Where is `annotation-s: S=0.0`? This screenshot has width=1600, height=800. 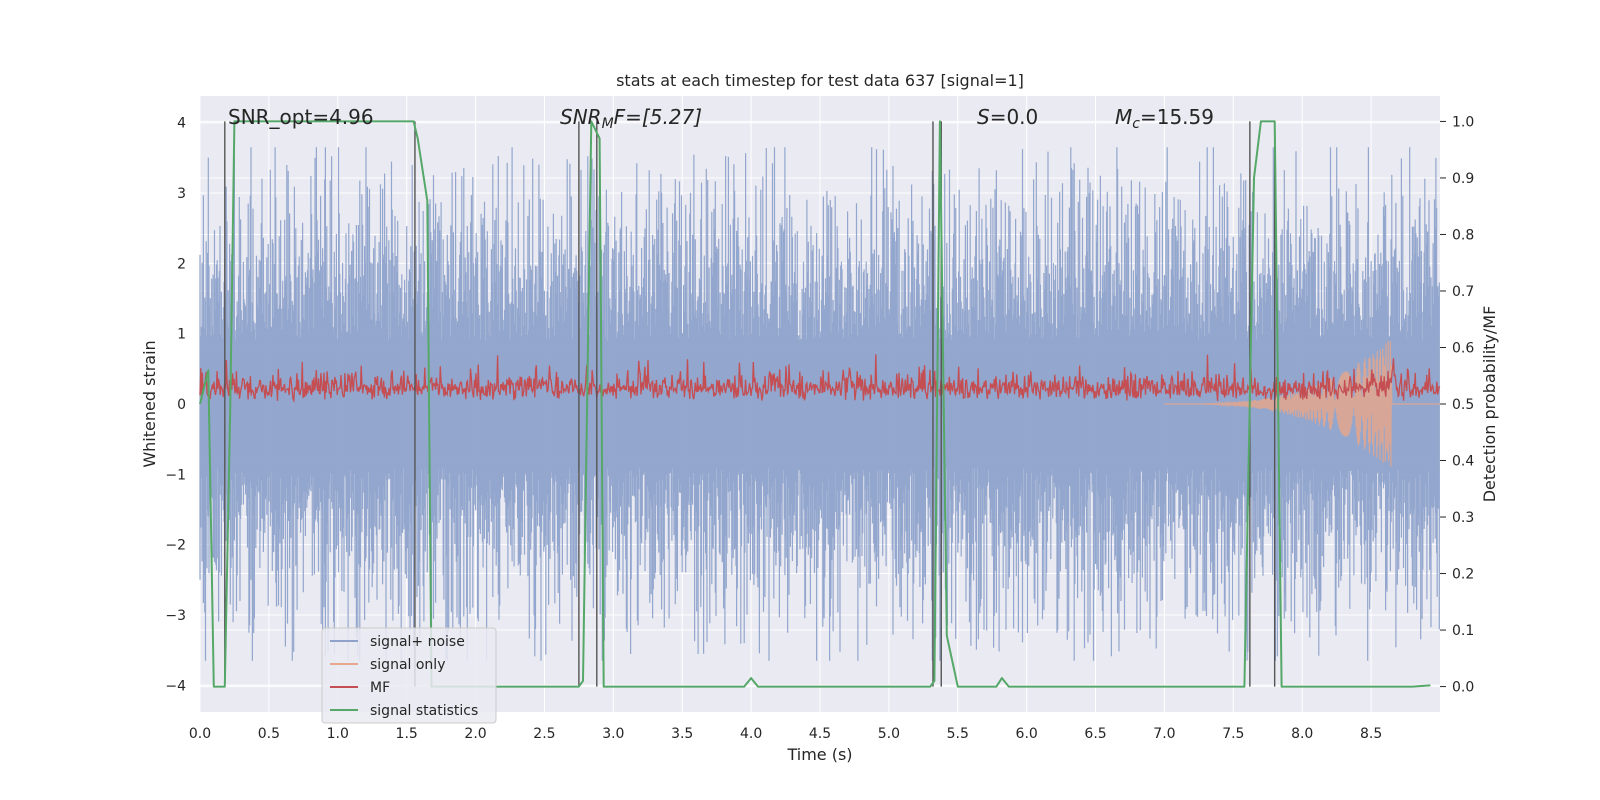
annotation-s: S=0.0 is located at coordinates (1007, 117).